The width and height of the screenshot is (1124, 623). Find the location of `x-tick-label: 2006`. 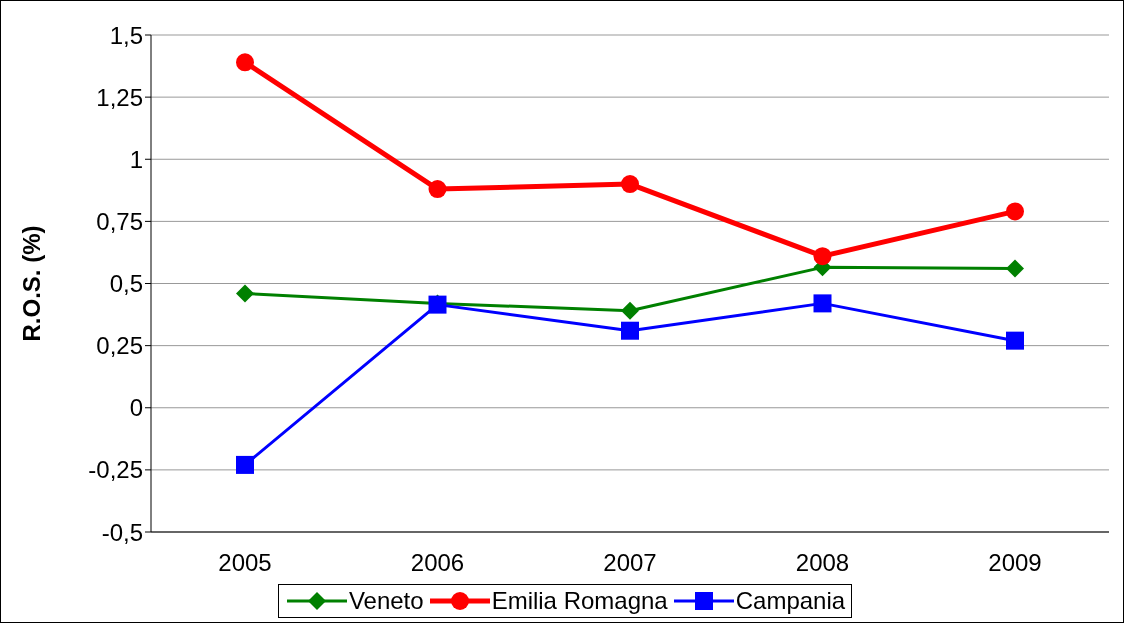

x-tick-label: 2006 is located at coordinates (437, 563).